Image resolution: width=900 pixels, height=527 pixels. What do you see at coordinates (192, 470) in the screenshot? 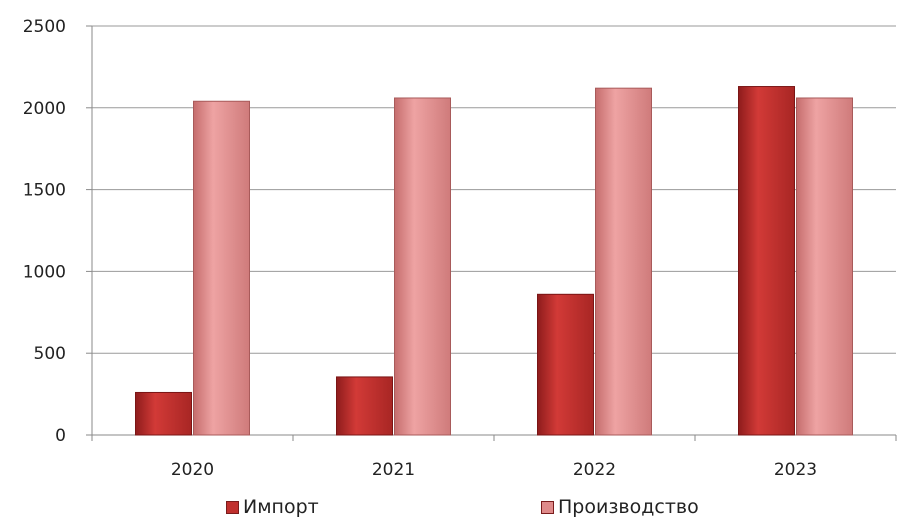
I see `x-tick-label: 2020` at bounding box center [192, 470].